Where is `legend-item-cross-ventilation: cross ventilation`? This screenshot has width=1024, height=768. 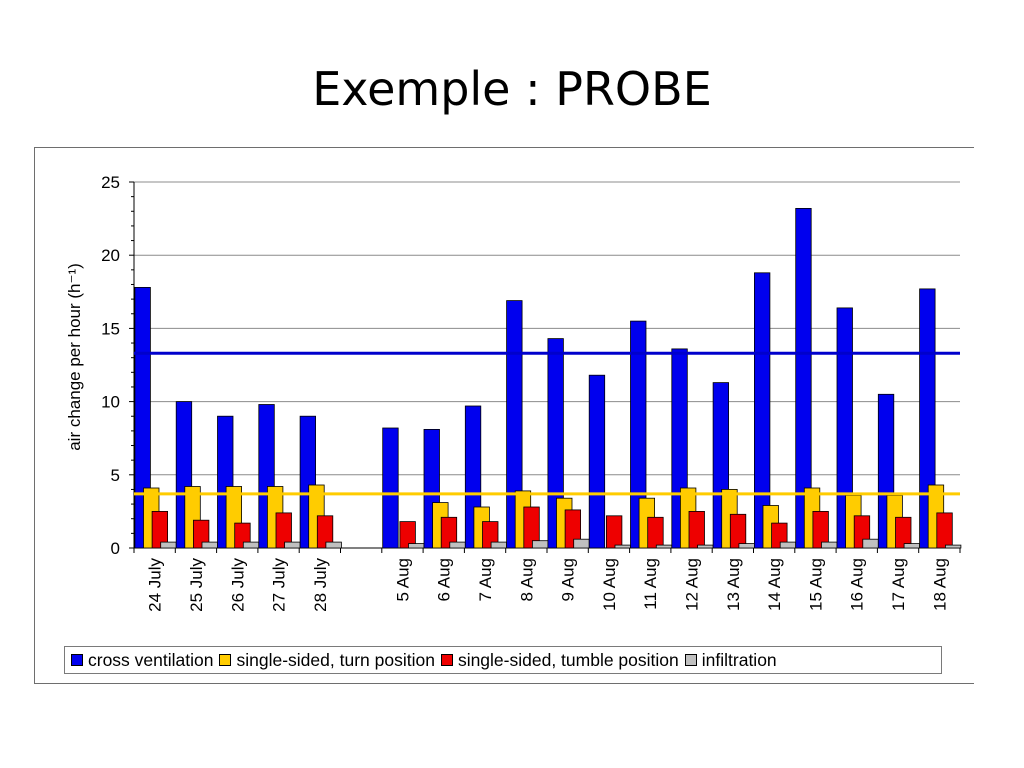
legend-item-cross-ventilation: cross ventilation is located at coordinates (142, 660).